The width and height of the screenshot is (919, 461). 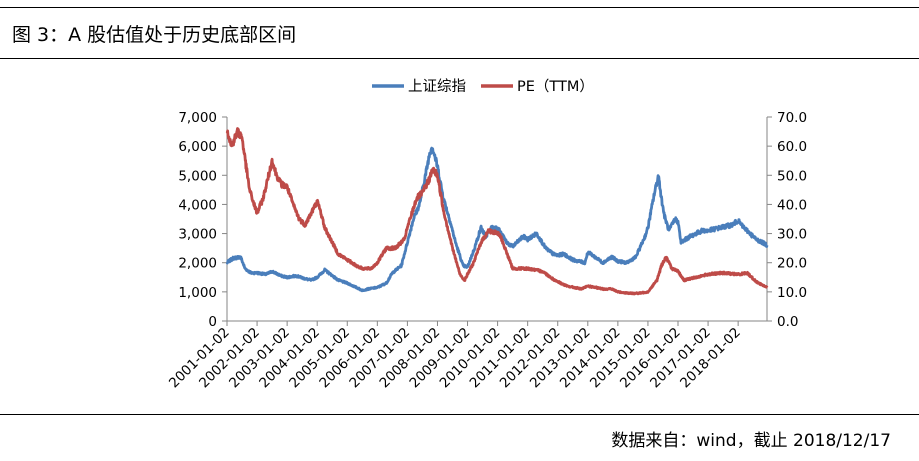 What do you see at coordinates (751, 441) in the screenshot?
I see `source-note: 数据来自：wind，截止 2018/12/17` at bounding box center [751, 441].